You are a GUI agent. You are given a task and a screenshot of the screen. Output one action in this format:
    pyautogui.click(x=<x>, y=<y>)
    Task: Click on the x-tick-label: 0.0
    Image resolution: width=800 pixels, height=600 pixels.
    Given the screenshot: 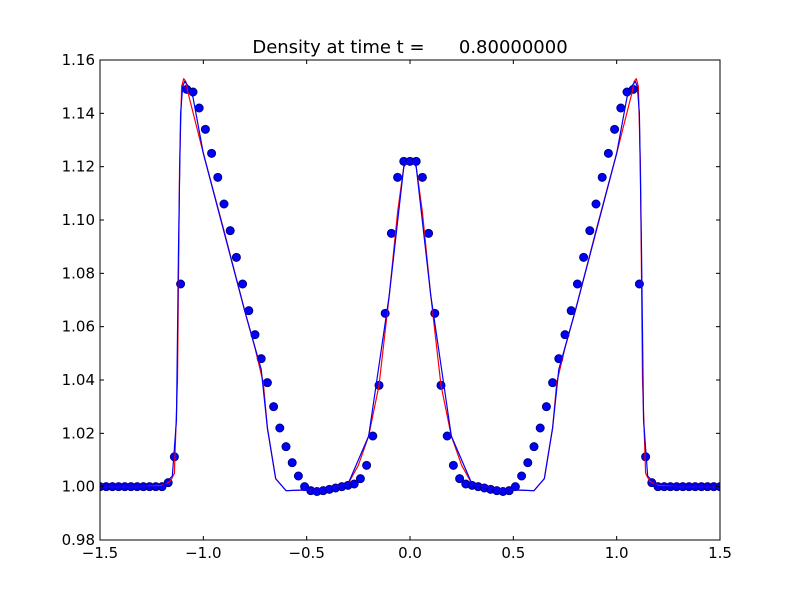 What is the action you would take?
    pyautogui.click(x=410, y=553)
    